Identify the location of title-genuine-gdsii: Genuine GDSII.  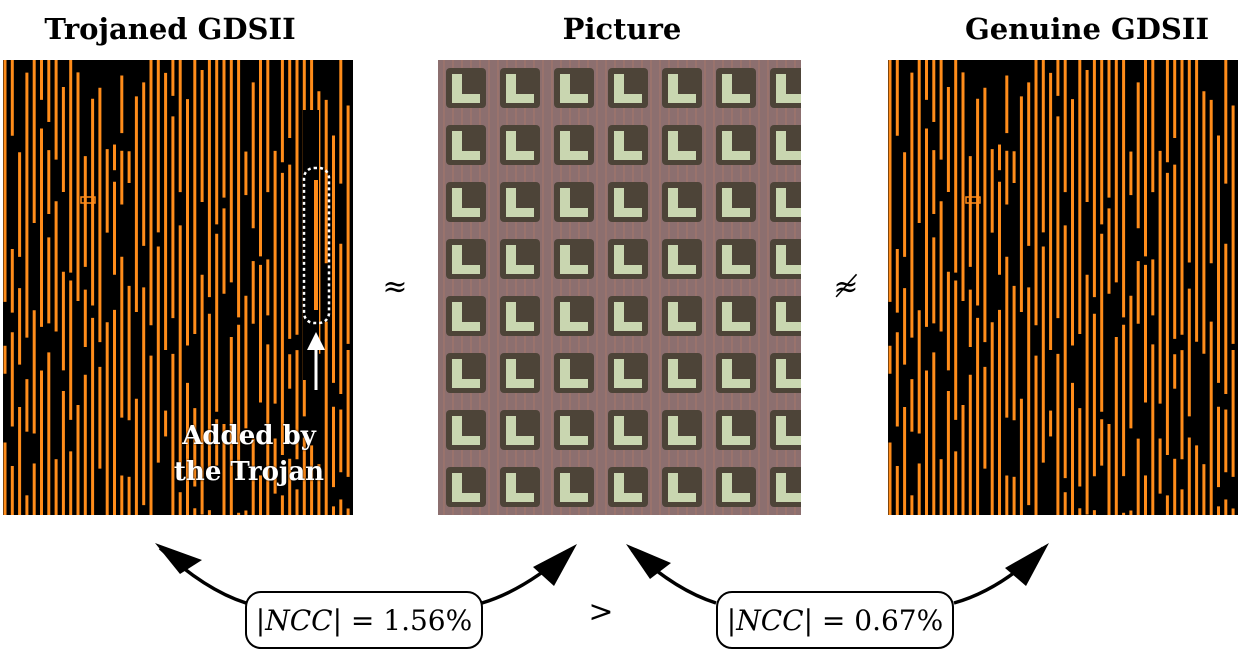
(1087, 29).